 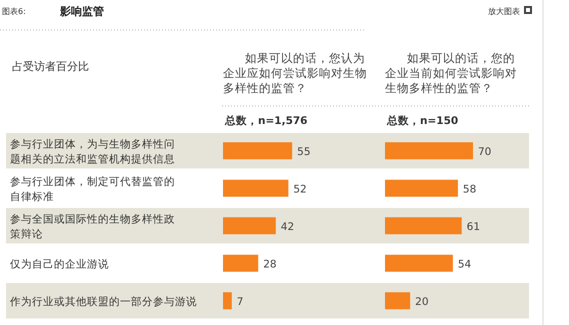 What do you see at coordinates (300, 189) in the screenshot?
I see `data-label: 52` at bounding box center [300, 189].